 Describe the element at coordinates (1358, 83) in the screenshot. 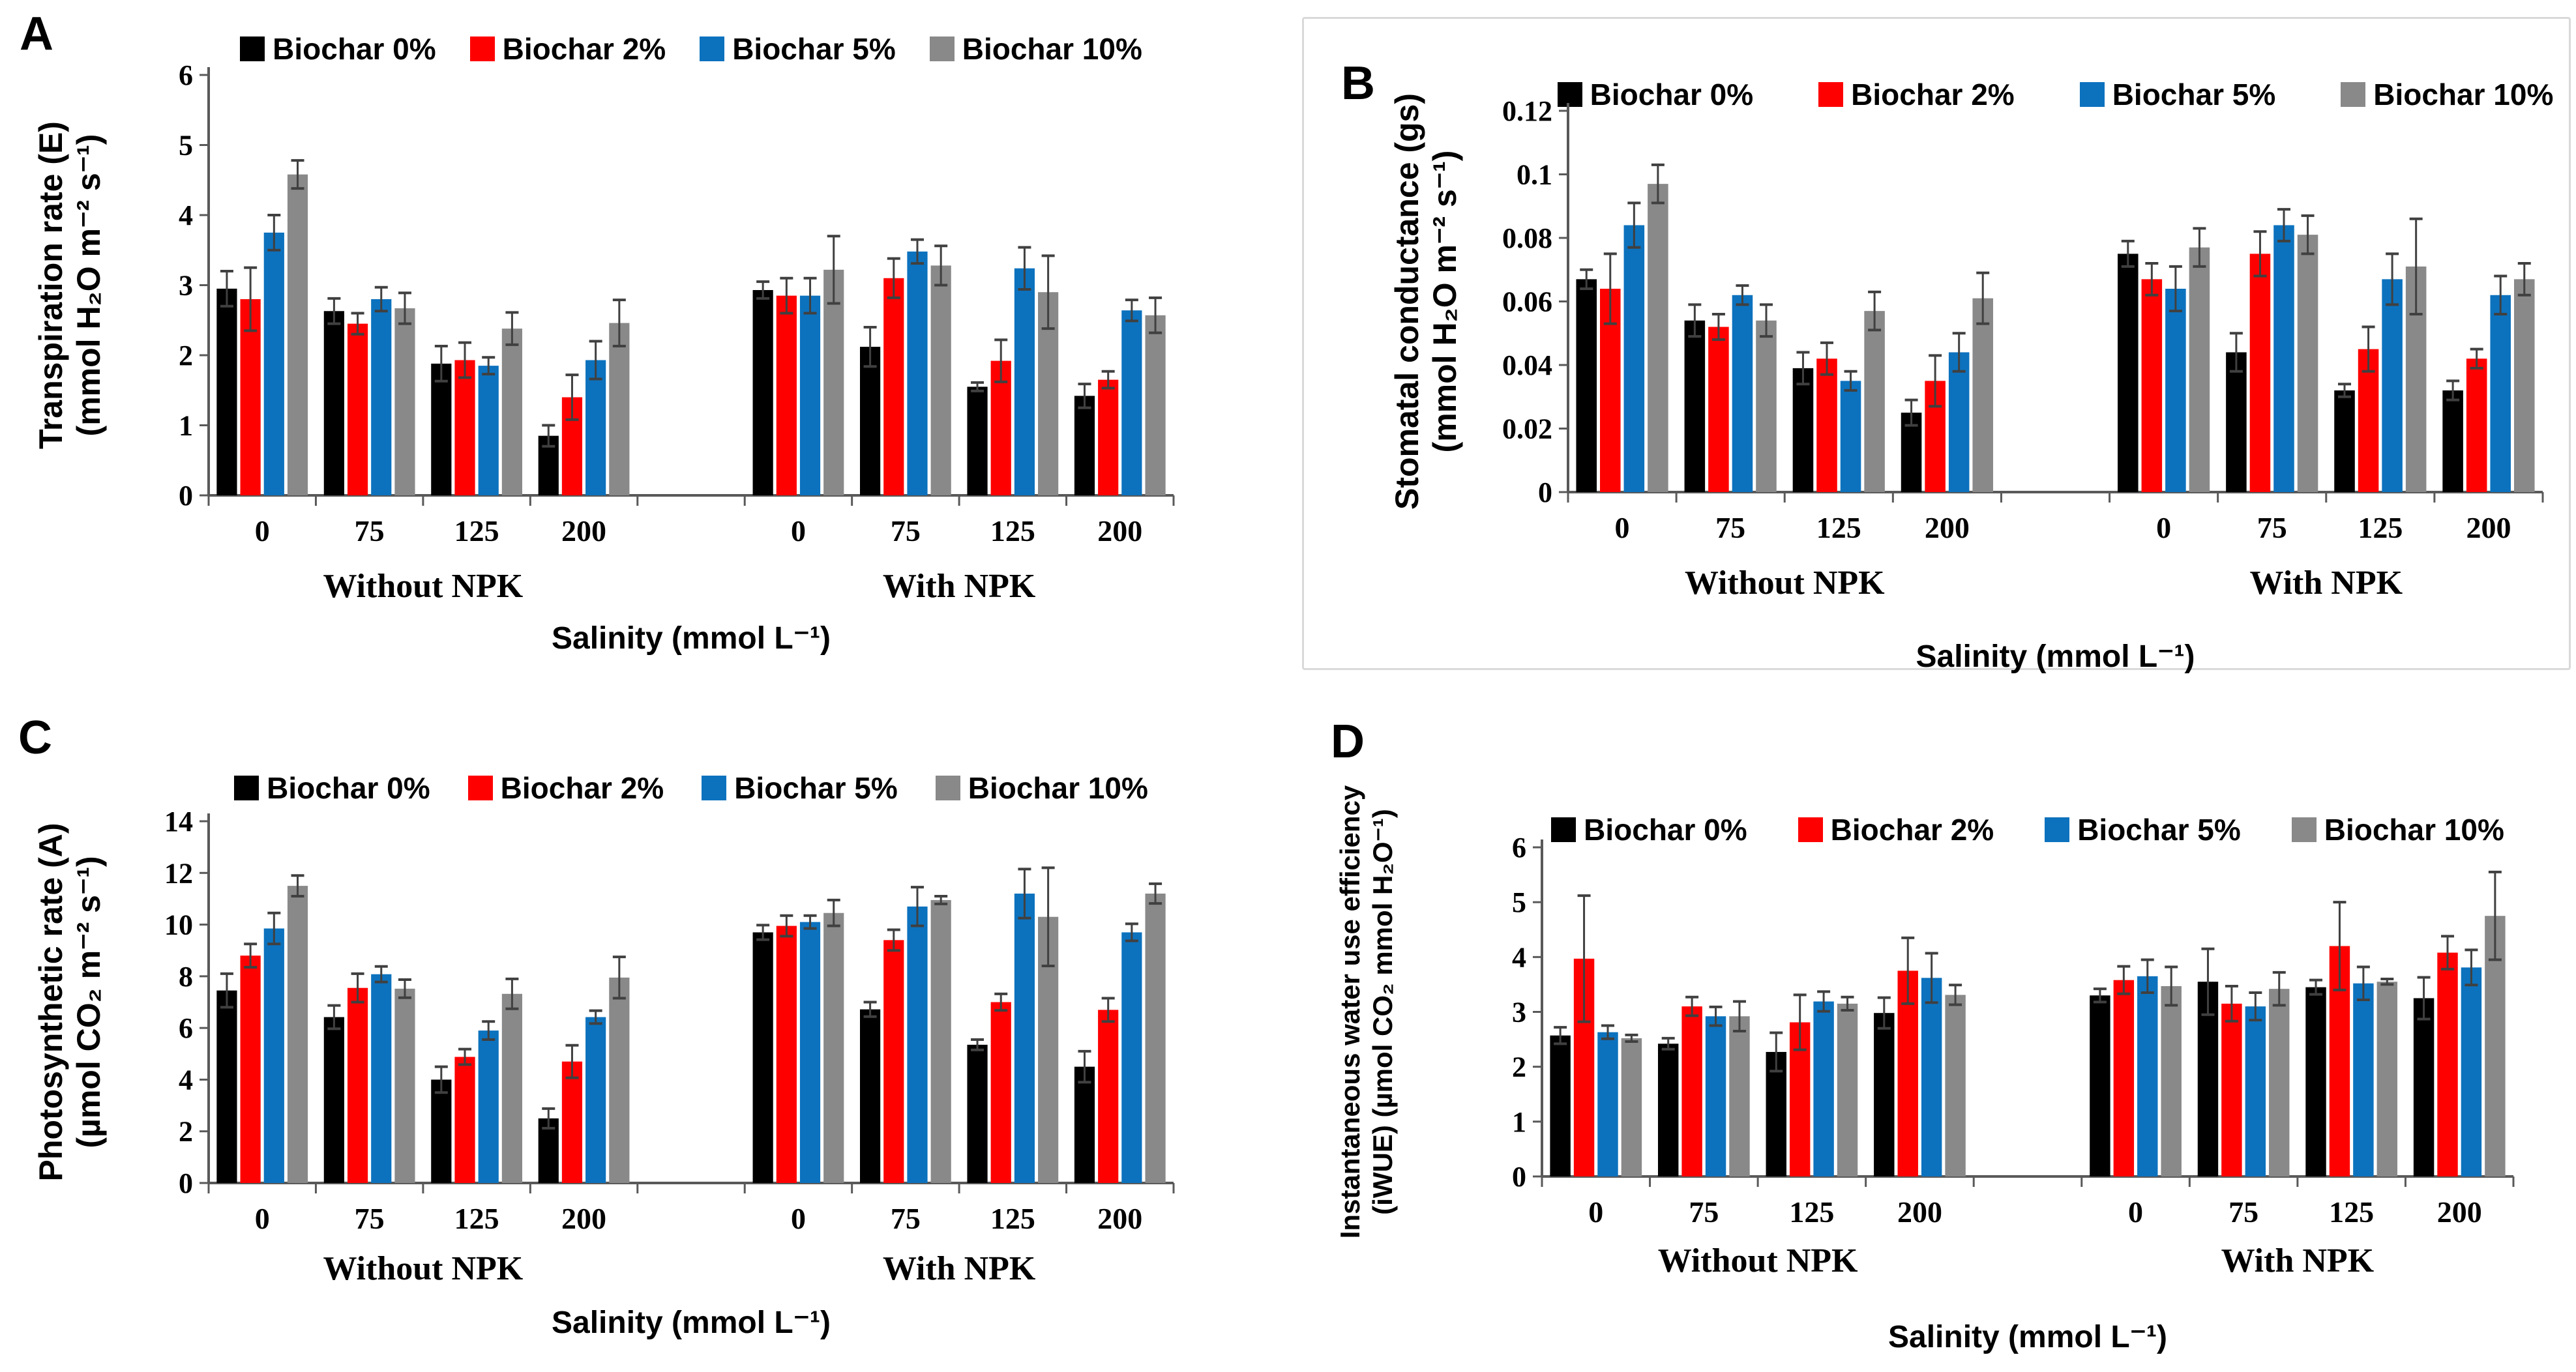

I see `panel-letter: B` at that location.